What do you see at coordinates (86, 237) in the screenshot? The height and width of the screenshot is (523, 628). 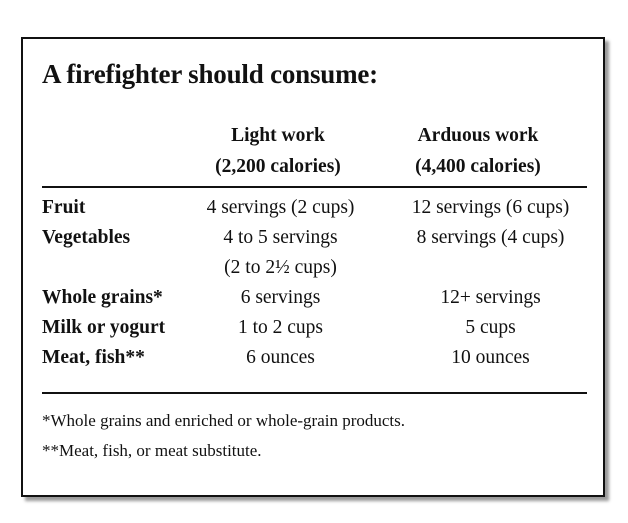 I see `row-label-vegetables: Vegetables` at bounding box center [86, 237].